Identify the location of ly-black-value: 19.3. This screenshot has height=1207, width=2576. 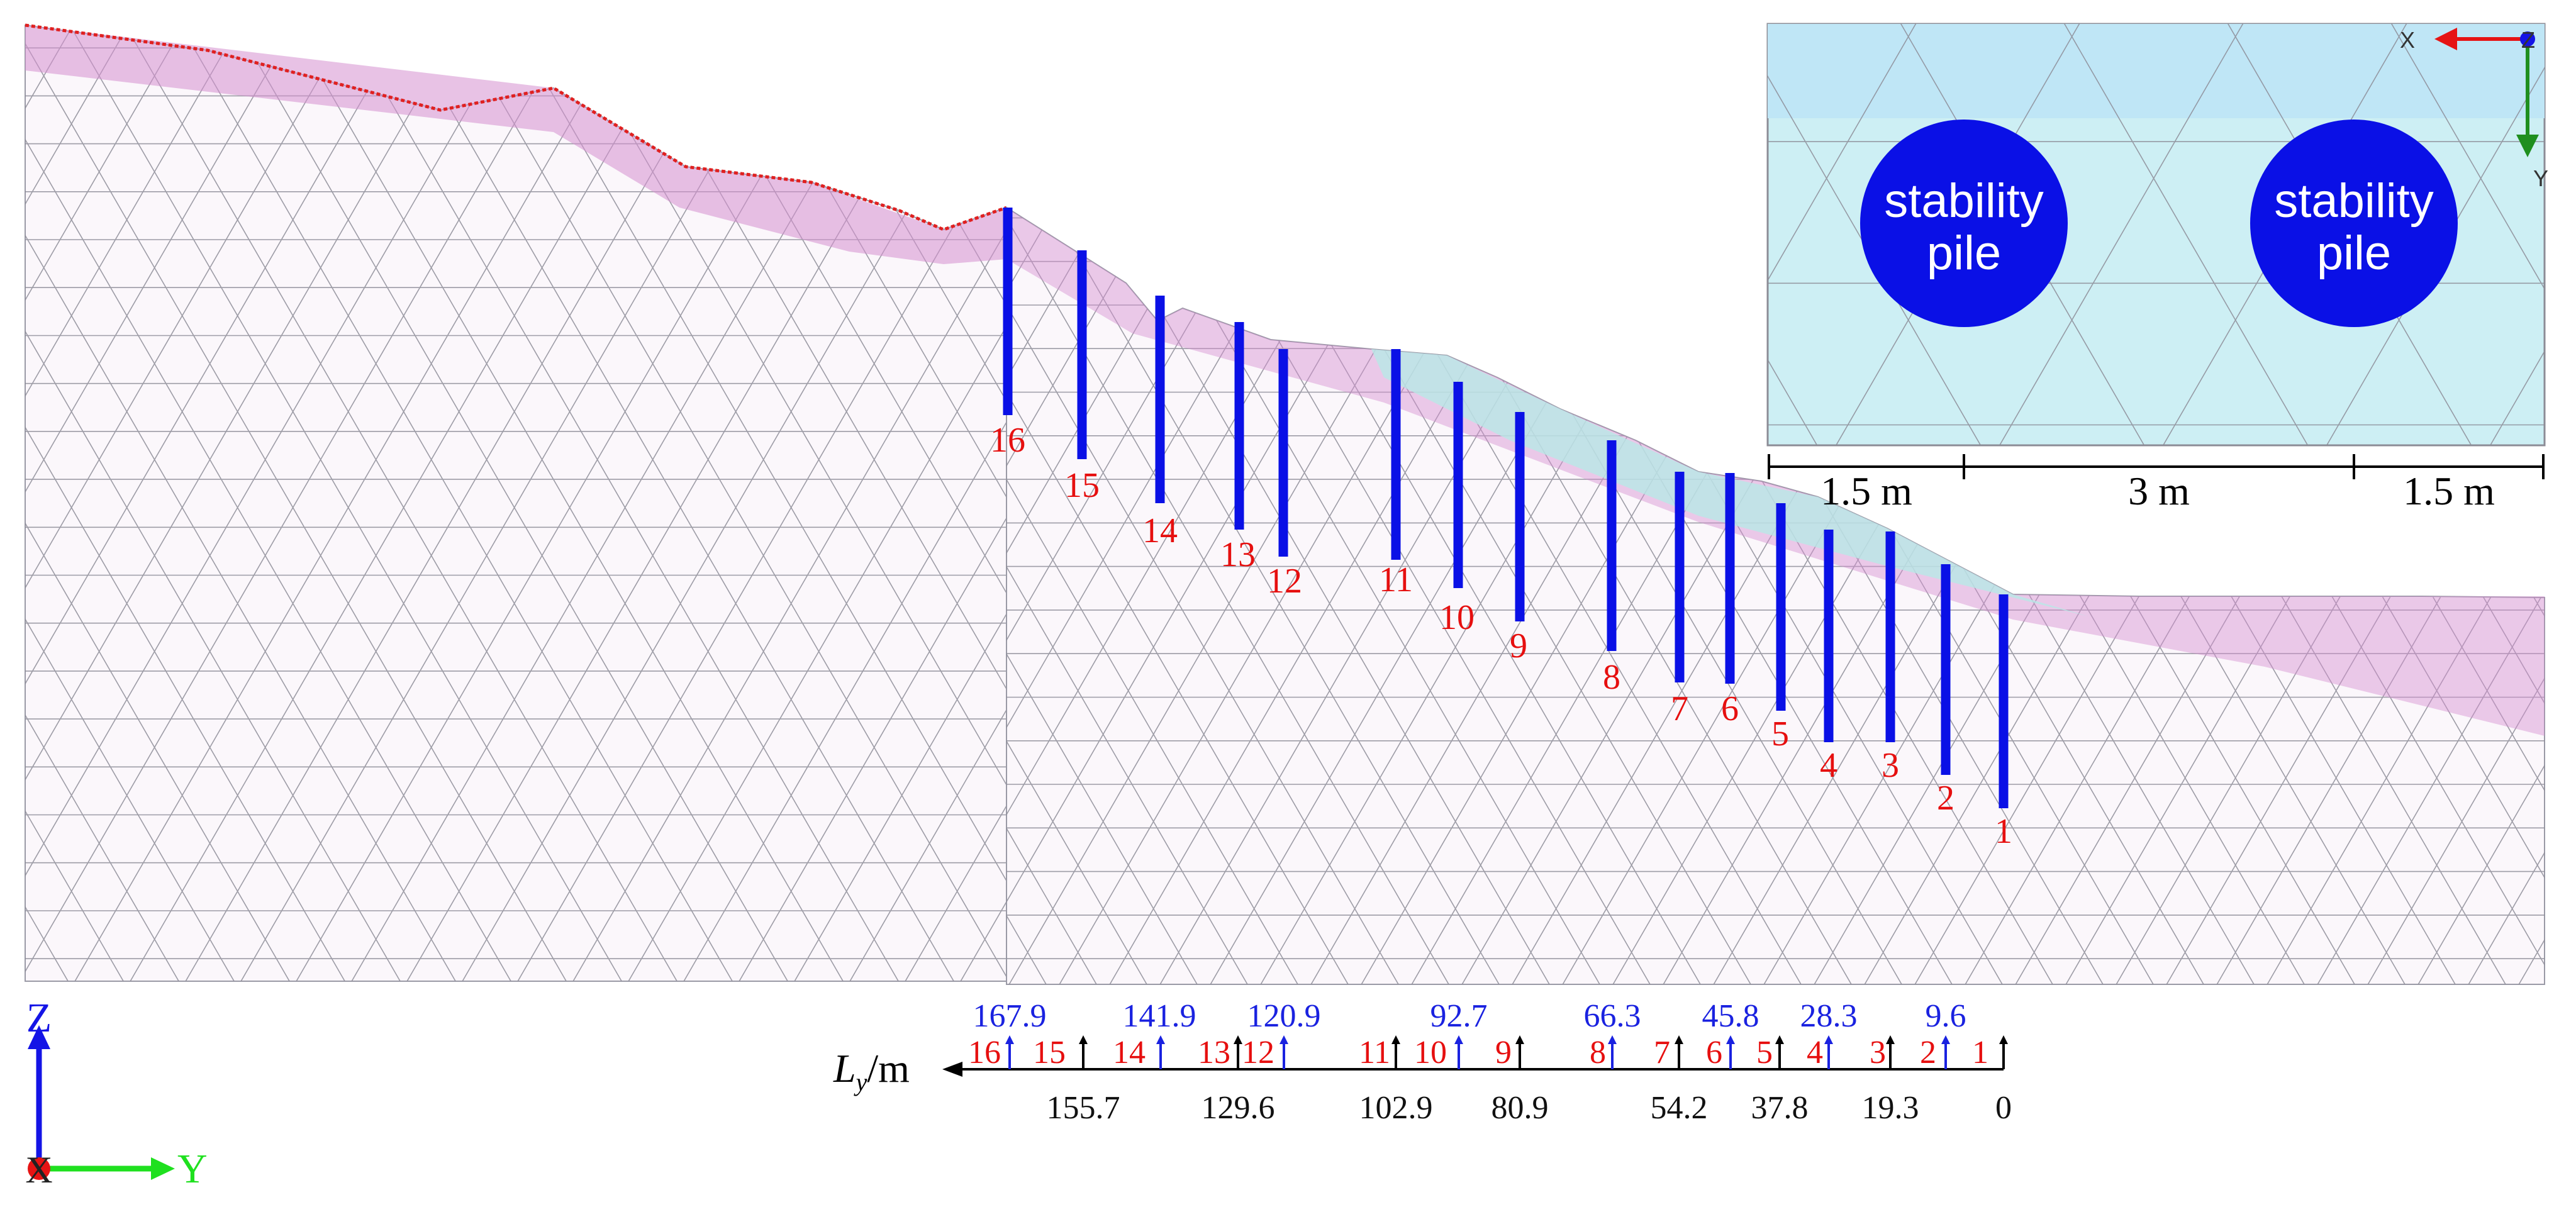
(1890, 1108).